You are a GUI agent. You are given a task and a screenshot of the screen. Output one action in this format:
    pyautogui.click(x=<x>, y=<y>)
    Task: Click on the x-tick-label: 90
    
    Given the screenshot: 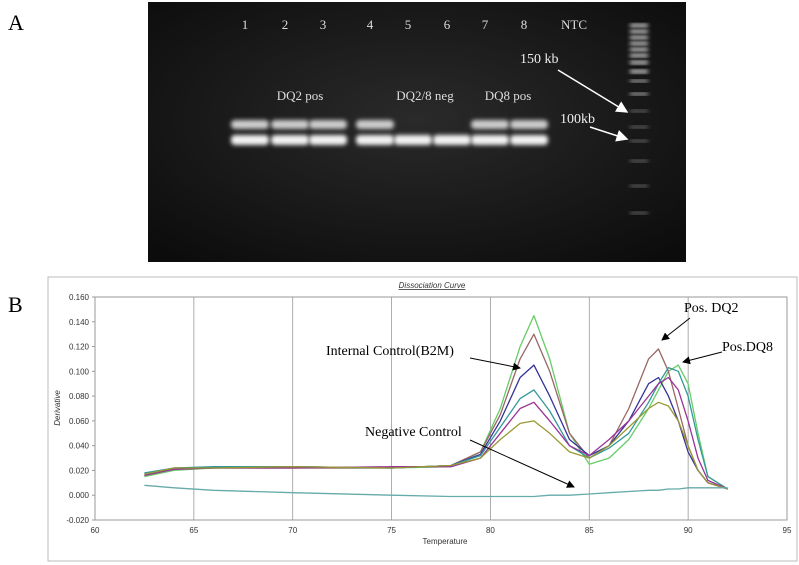 What is the action you would take?
    pyautogui.click(x=688, y=530)
    